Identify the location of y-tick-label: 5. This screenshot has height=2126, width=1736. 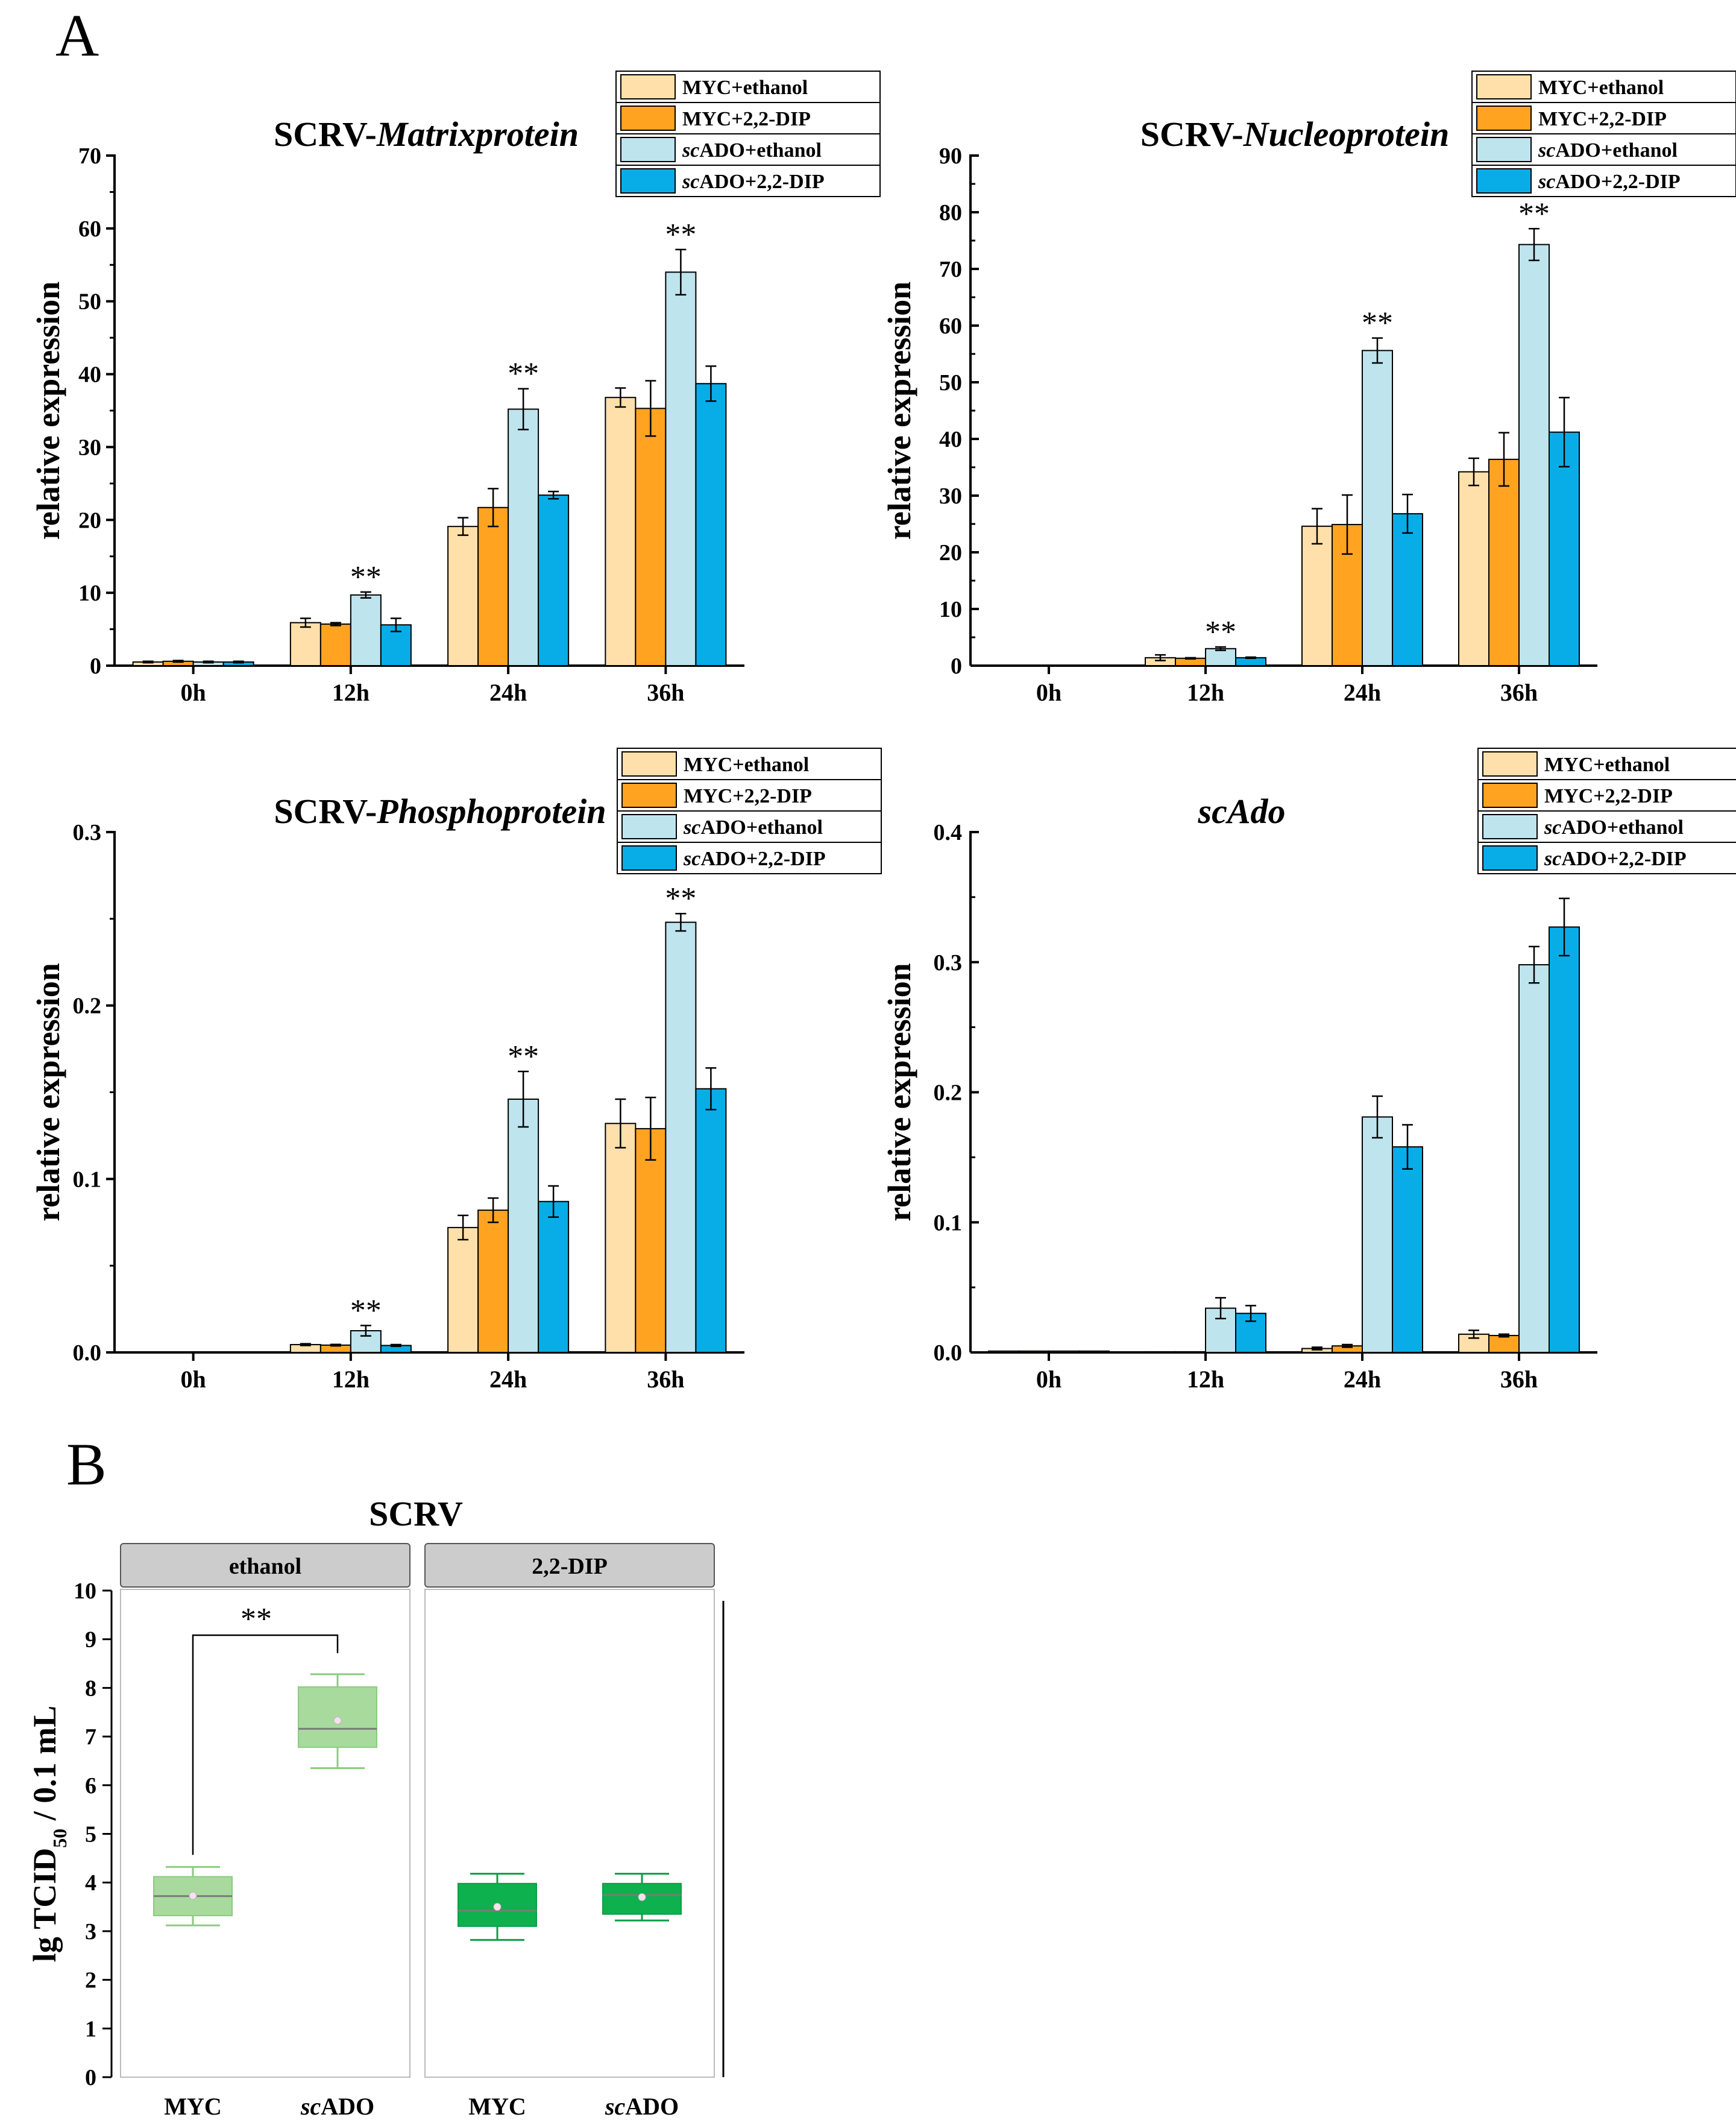
(90, 1834).